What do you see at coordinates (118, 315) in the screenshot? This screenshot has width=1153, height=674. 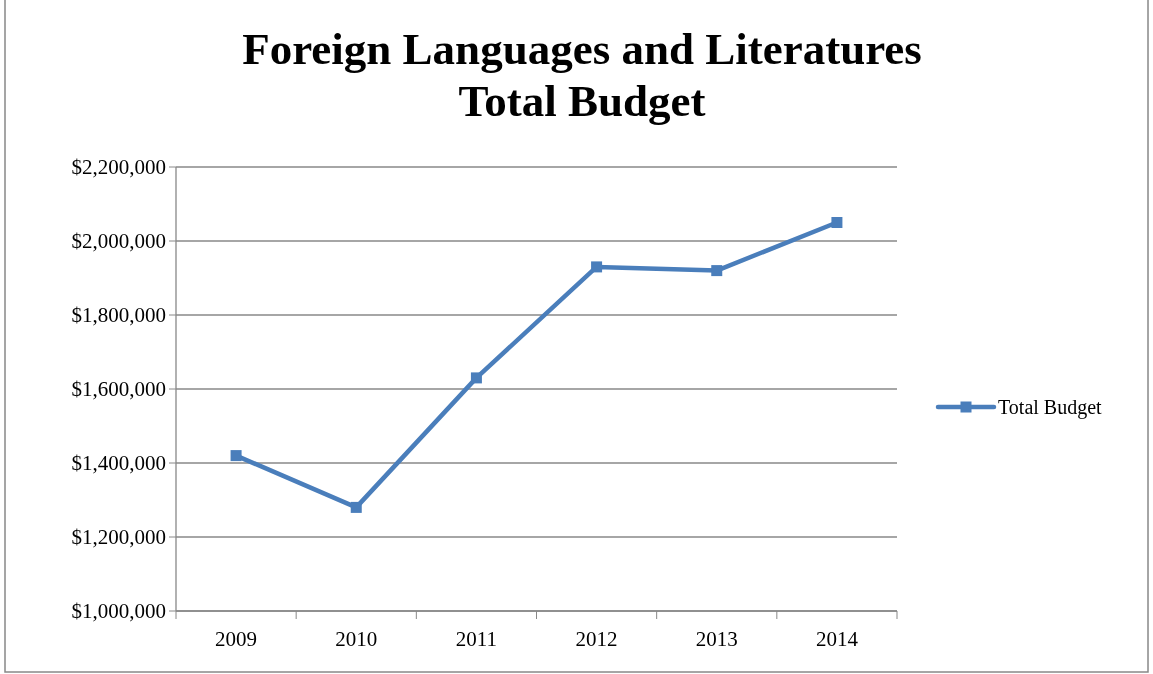 I see `y-tick-label: $1,800,000` at bounding box center [118, 315].